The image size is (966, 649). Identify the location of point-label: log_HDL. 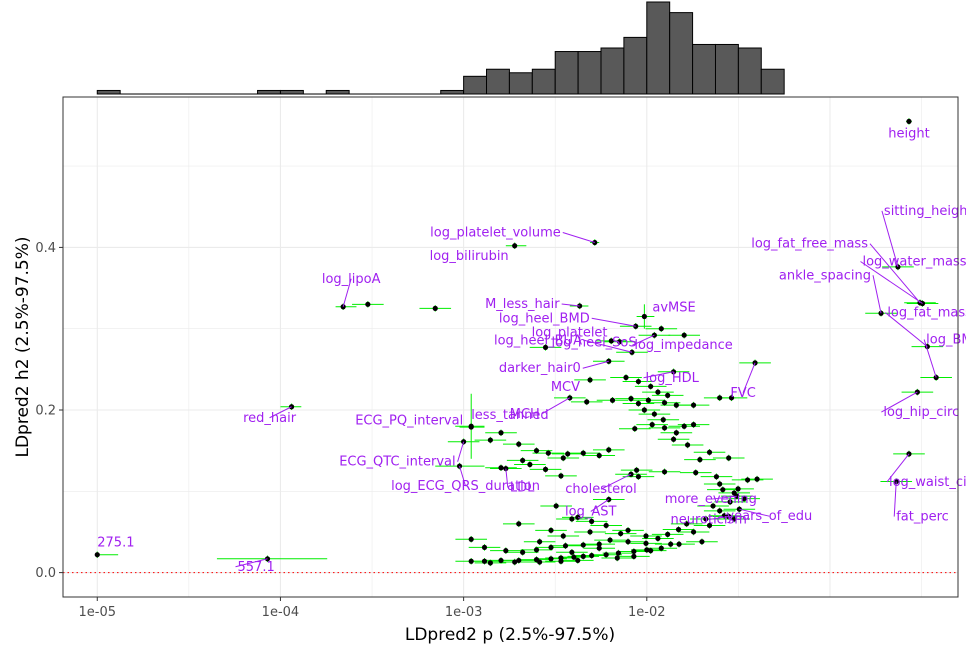
(673, 378).